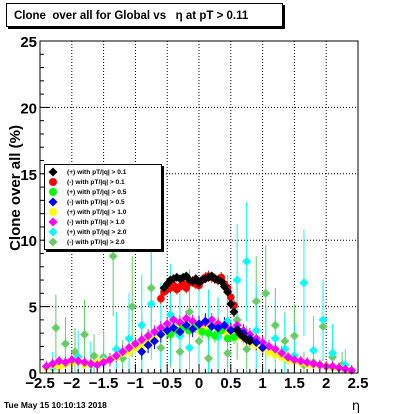 Image resolution: width=400 pixels, height=414 pixels. What do you see at coordinates (40, 383) in the screenshot?
I see `x-tick-label: −2.5` at bounding box center [40, 383].